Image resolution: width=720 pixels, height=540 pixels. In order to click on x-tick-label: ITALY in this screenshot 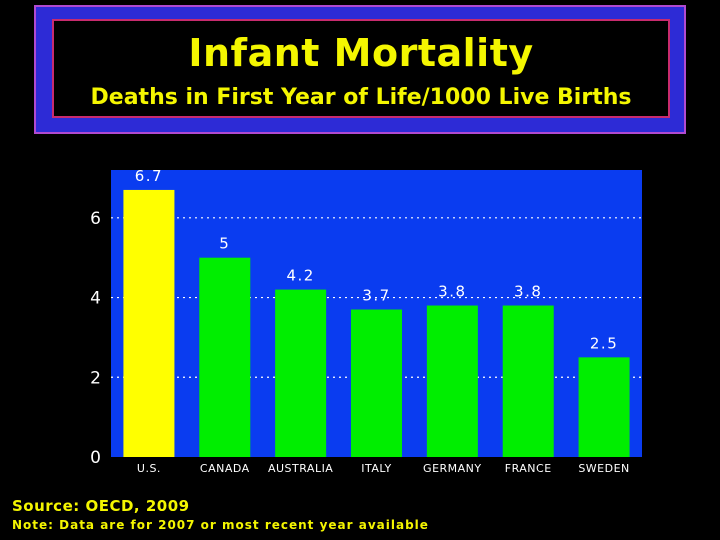, I will do `click(376, 468)`.